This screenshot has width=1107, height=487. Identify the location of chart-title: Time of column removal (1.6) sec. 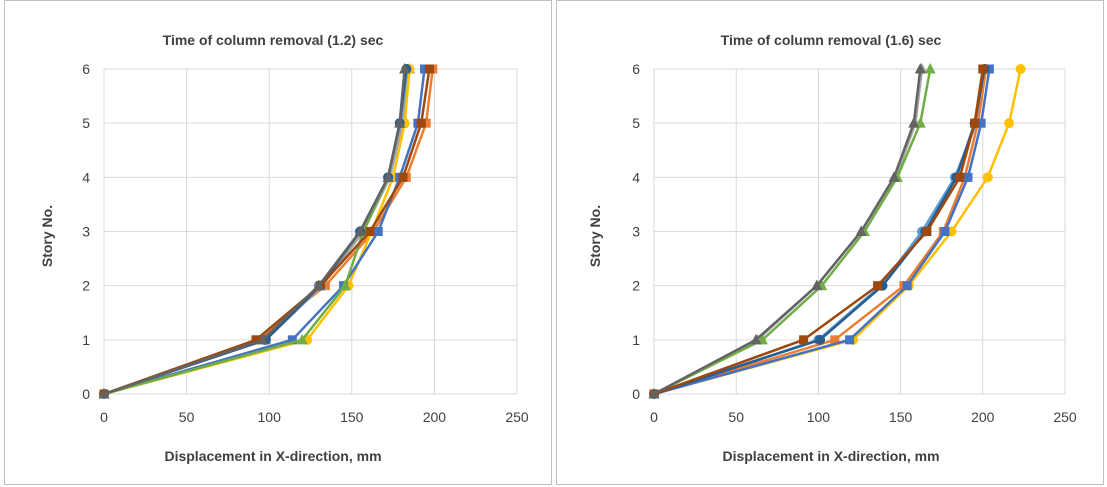
(831, 40).